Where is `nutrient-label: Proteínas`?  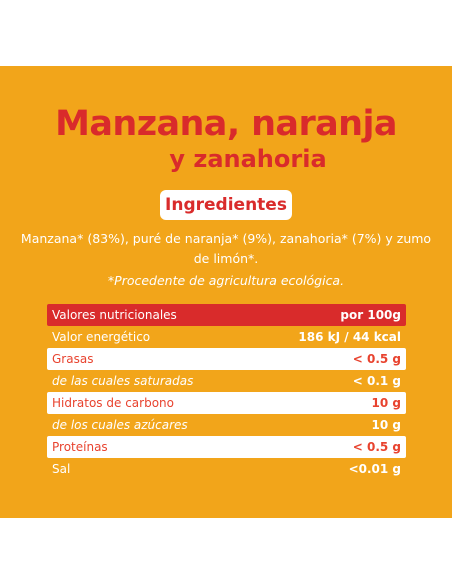 nutrient-label: Proteínas is located at coordinates (80, 447).